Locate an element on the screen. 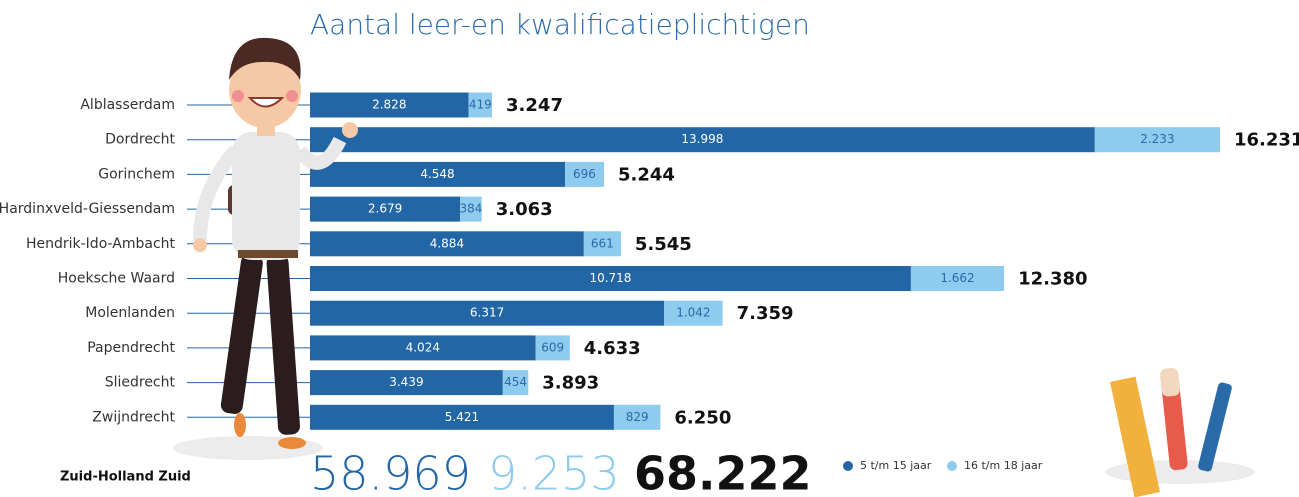  value-label: 384 is located at coordinates (471, 209).